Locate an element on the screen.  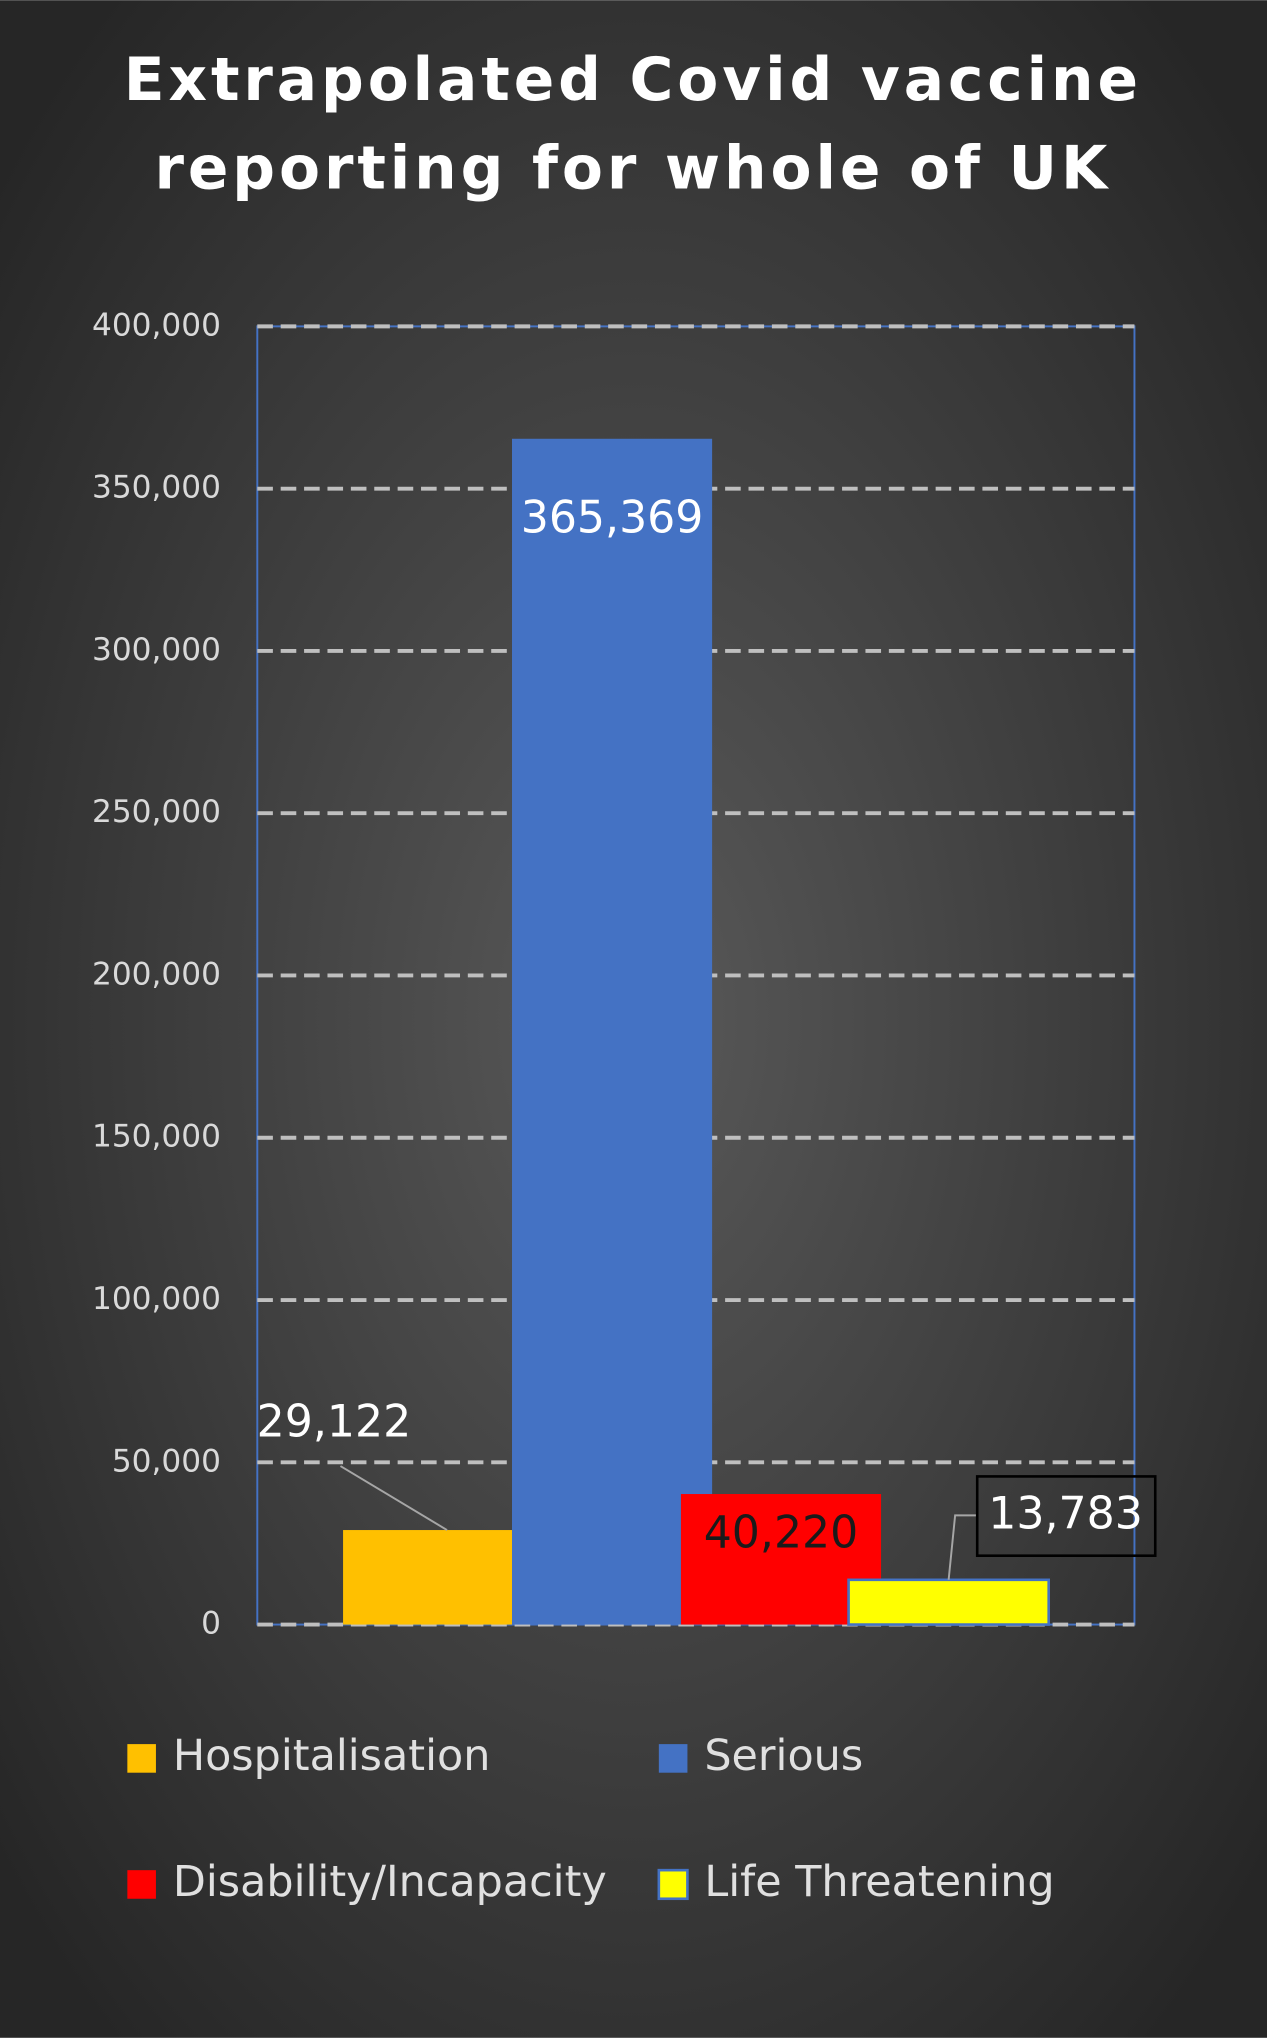
y-tick-label: 100,000 is located at coordinates (156, 1299).